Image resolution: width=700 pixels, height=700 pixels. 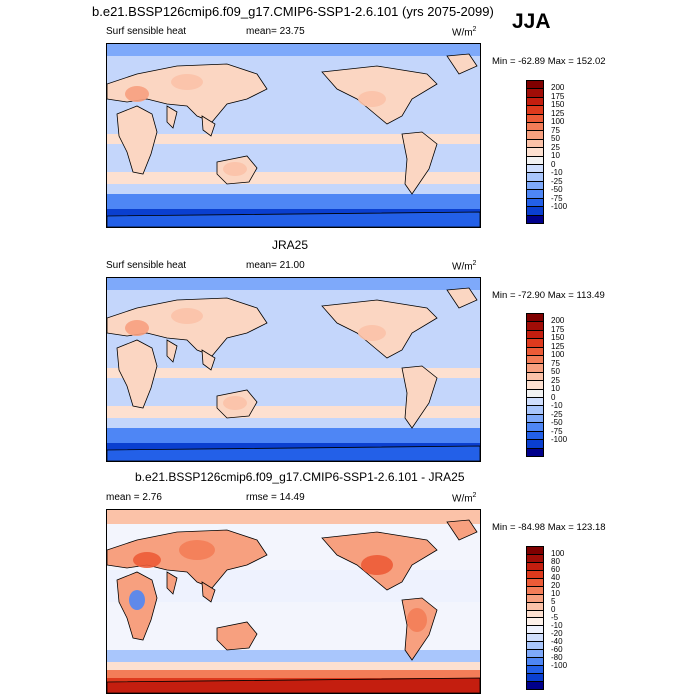 I want to click on colorbar-tick-label: 175, so click(x=558, y=329).